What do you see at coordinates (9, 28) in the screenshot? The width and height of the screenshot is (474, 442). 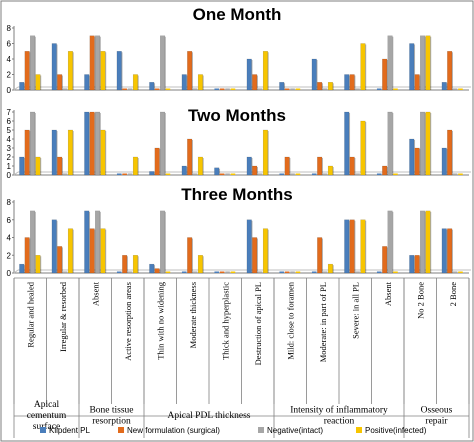 I see `y-tick-label: 8` at bounding box center [9, 28].